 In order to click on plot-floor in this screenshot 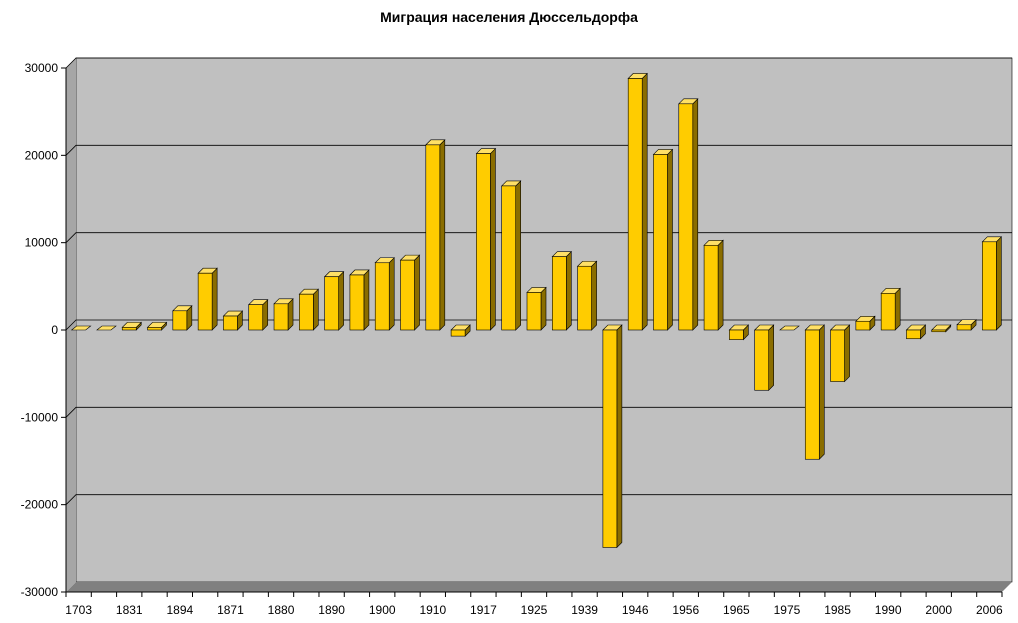, I will do `click(539, 587)`.